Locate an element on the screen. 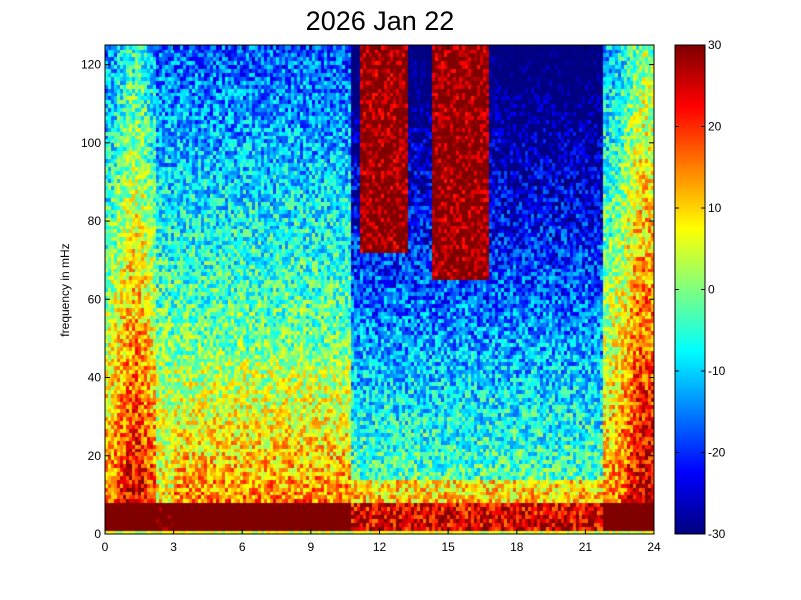 This screenshot has width=801, height=600. y-tick-label: 60 is located at coordinates (95, 299).